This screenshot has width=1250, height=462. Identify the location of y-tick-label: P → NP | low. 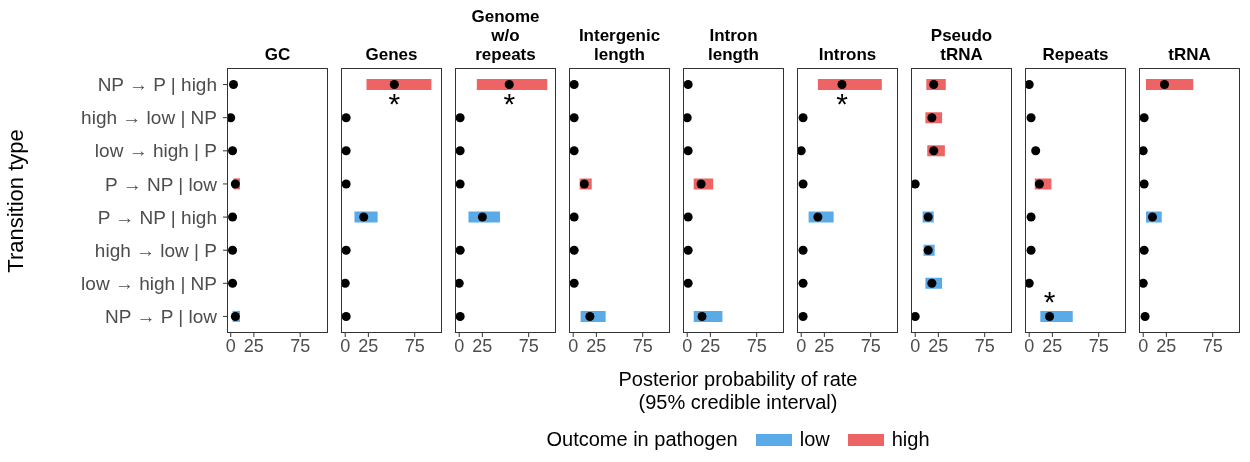
(161, 184).